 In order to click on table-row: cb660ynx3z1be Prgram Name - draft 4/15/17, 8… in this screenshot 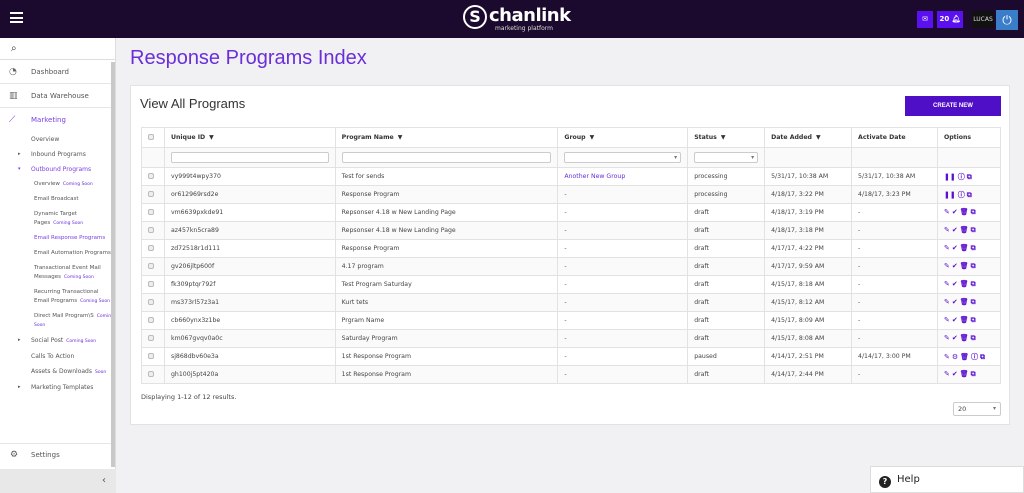, I will do `click(571, 320)`.